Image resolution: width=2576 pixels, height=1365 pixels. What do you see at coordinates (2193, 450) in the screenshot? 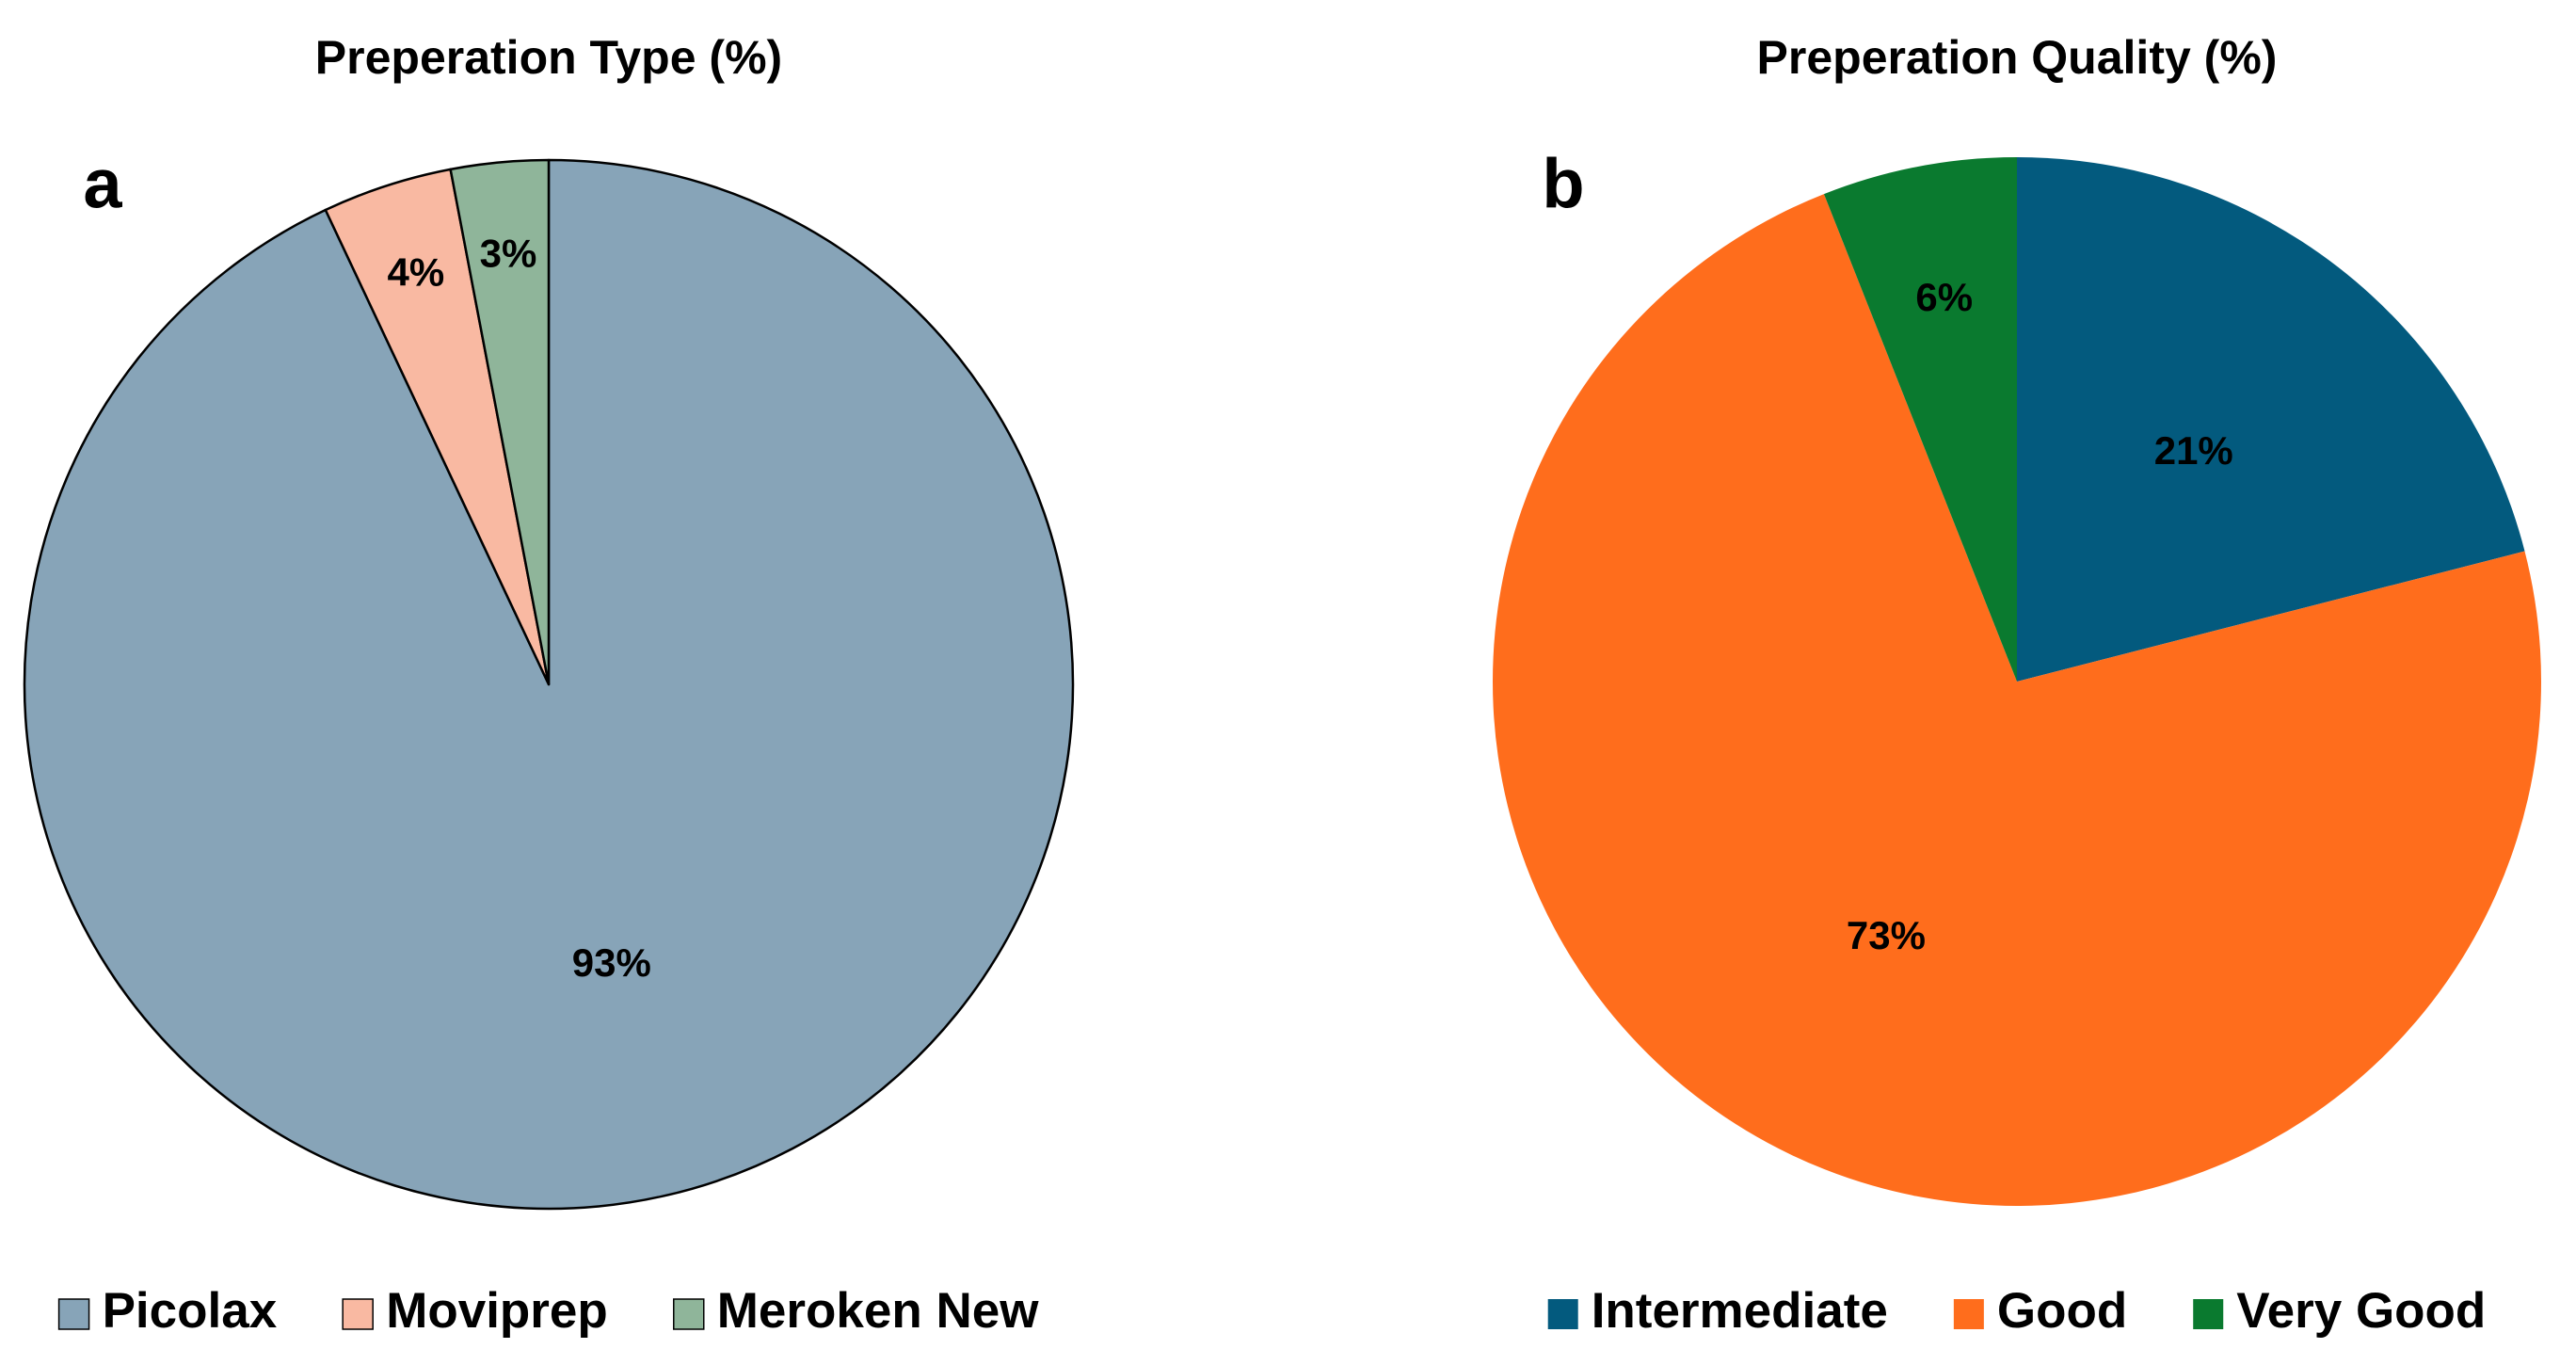
I see `data-label: 21%` at bounding box center [2193, 450].